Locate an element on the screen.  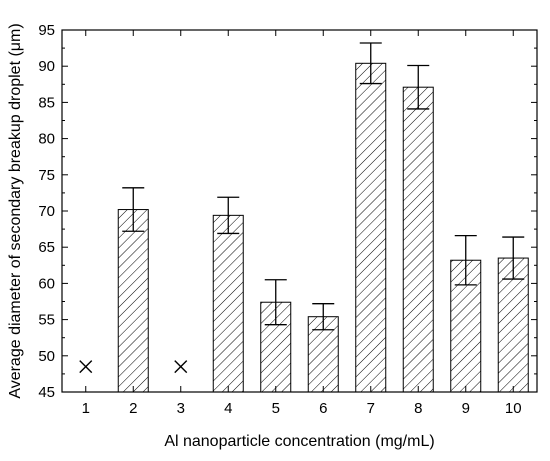
y-tick-label-45: 45 is located at coordinates (46, 392).